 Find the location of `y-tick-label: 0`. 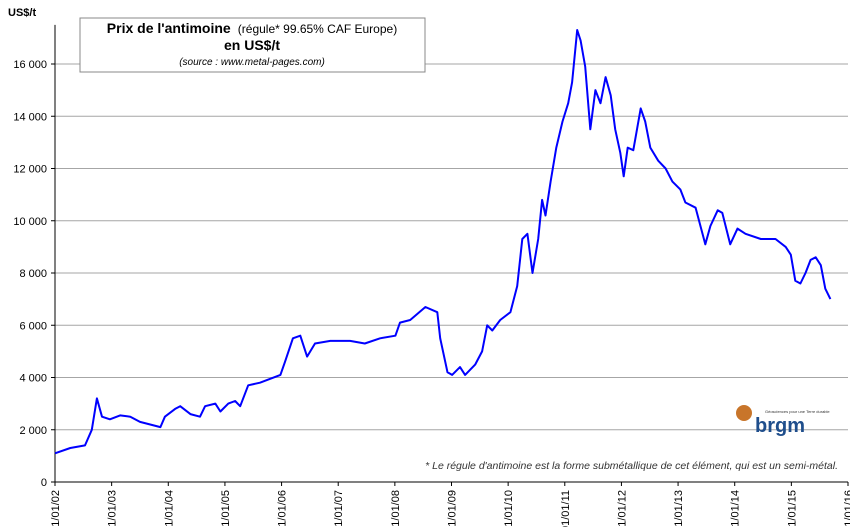

y-tick-label: 0 is located at coordinates (44, 483).